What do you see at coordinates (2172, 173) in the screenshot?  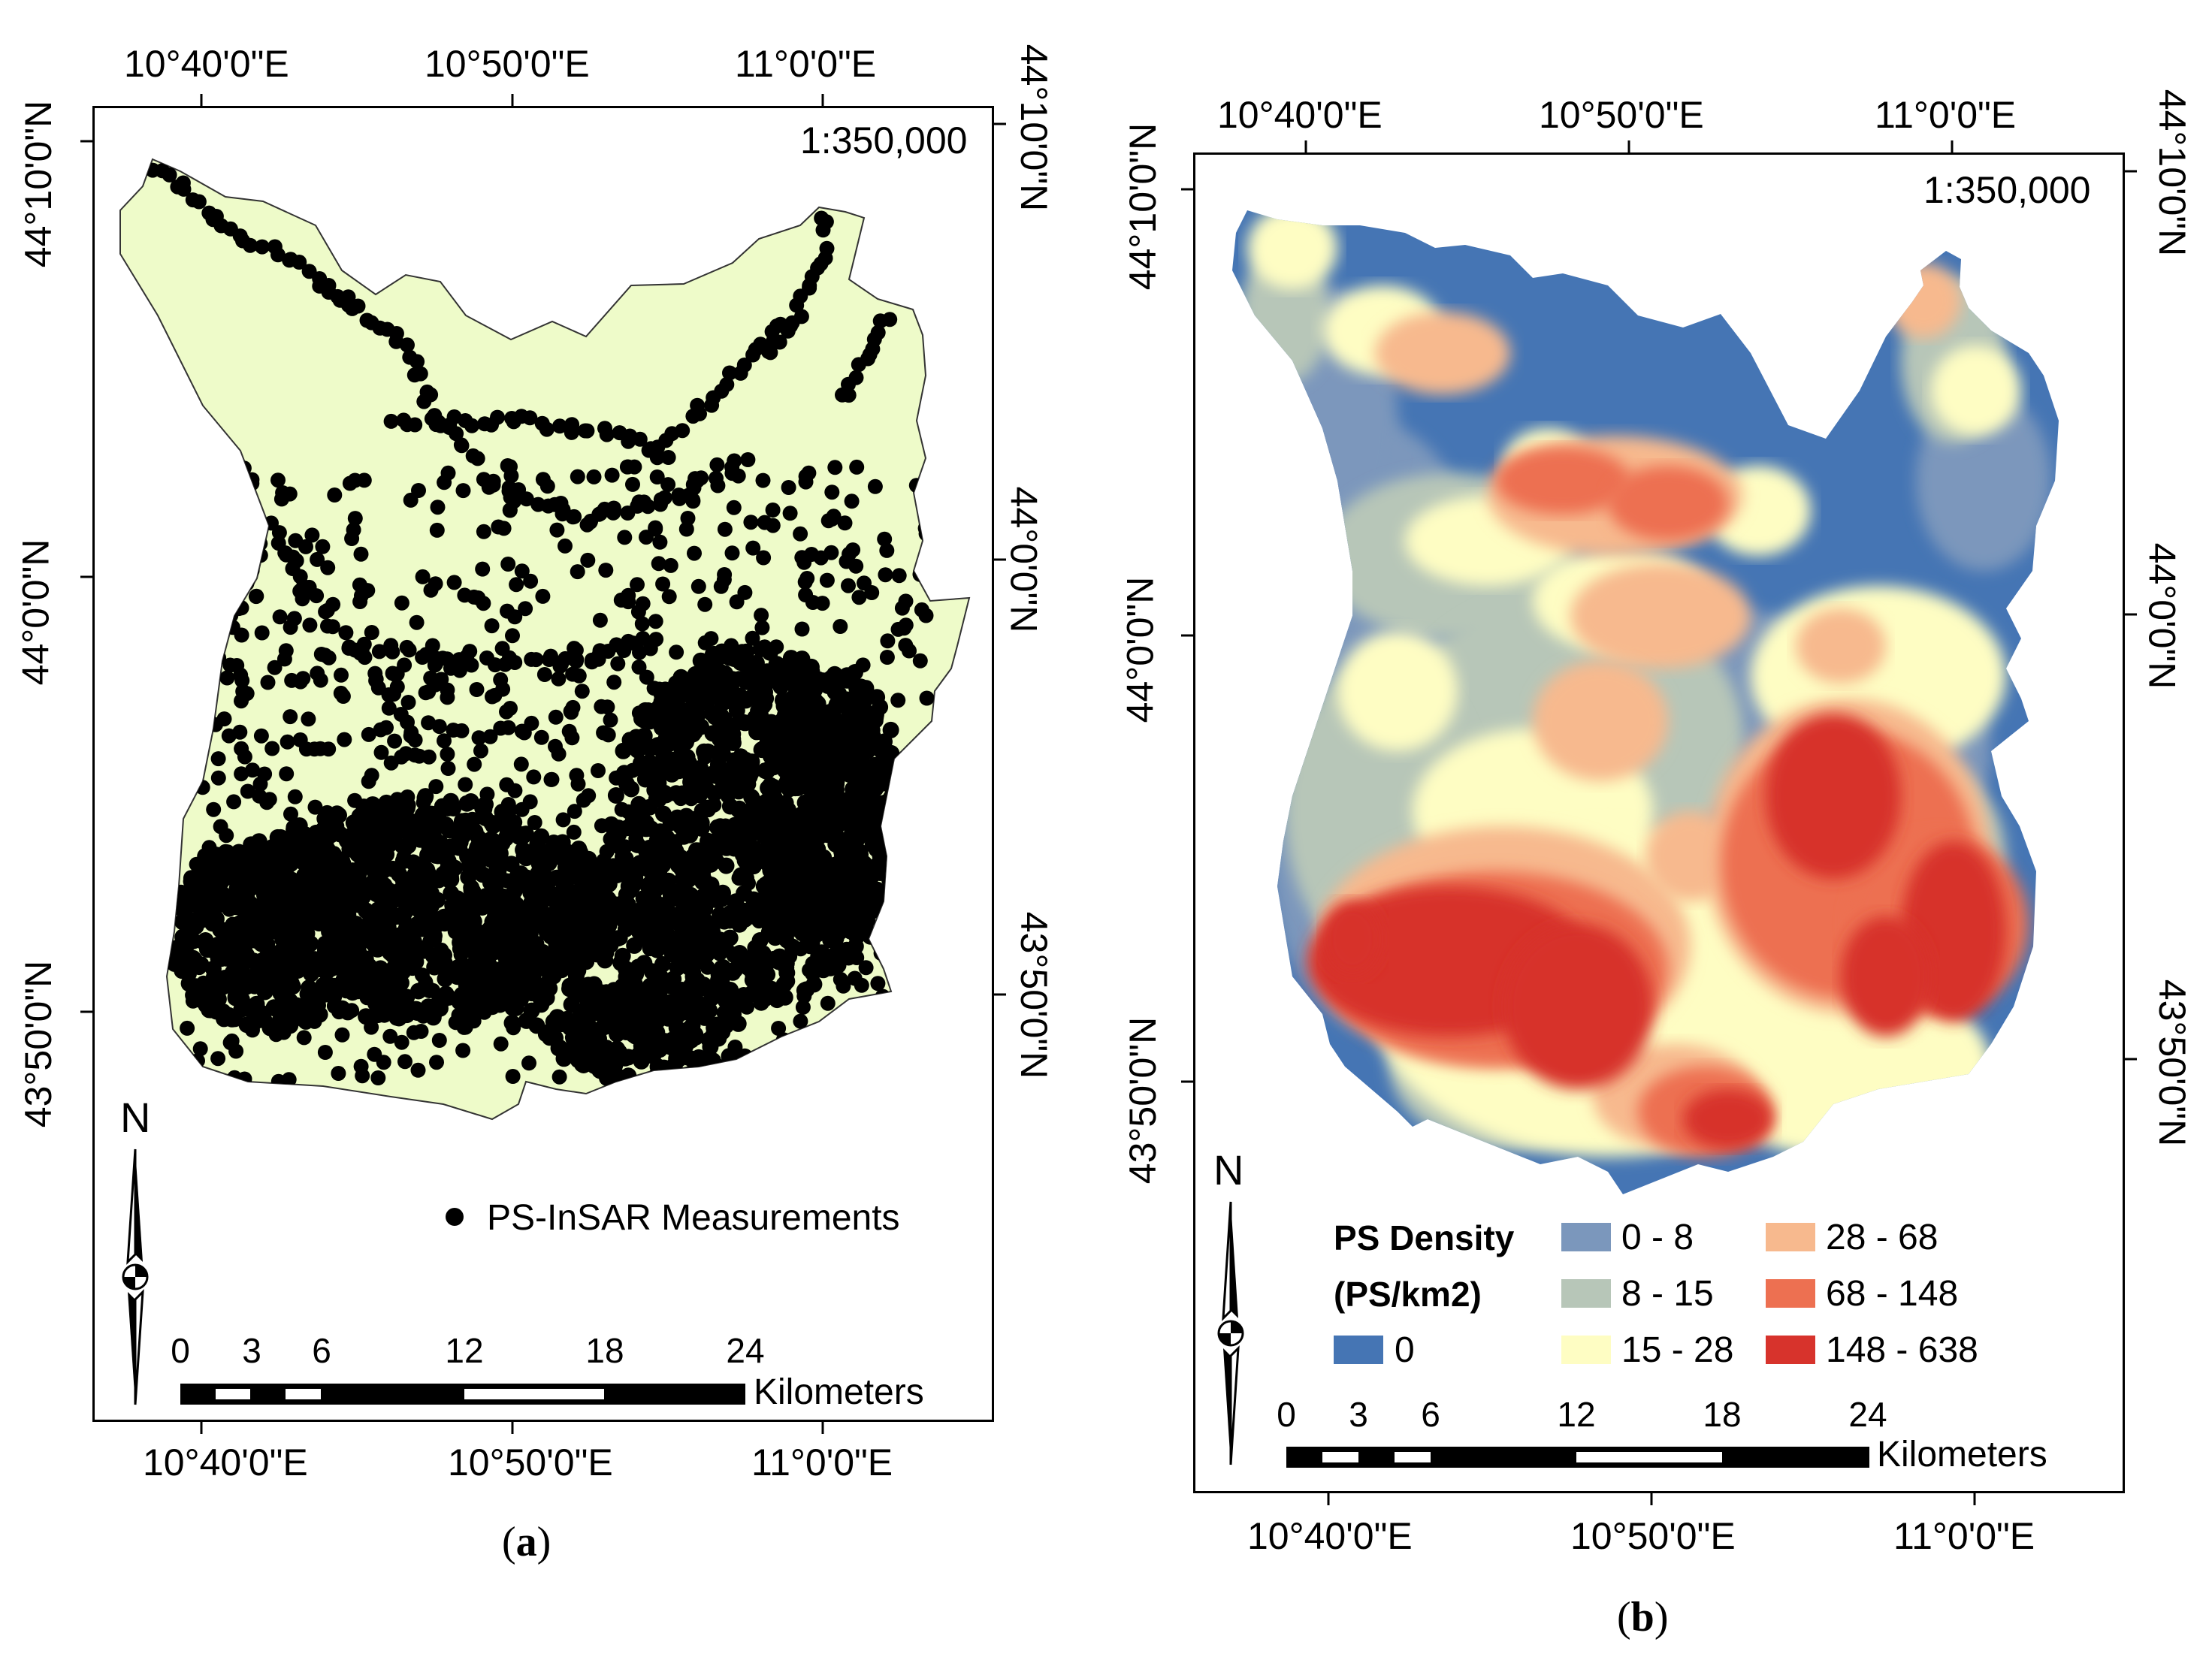 I see `right-lat-label-1: 44°10'0"N` at bounding box center [2172, 173].